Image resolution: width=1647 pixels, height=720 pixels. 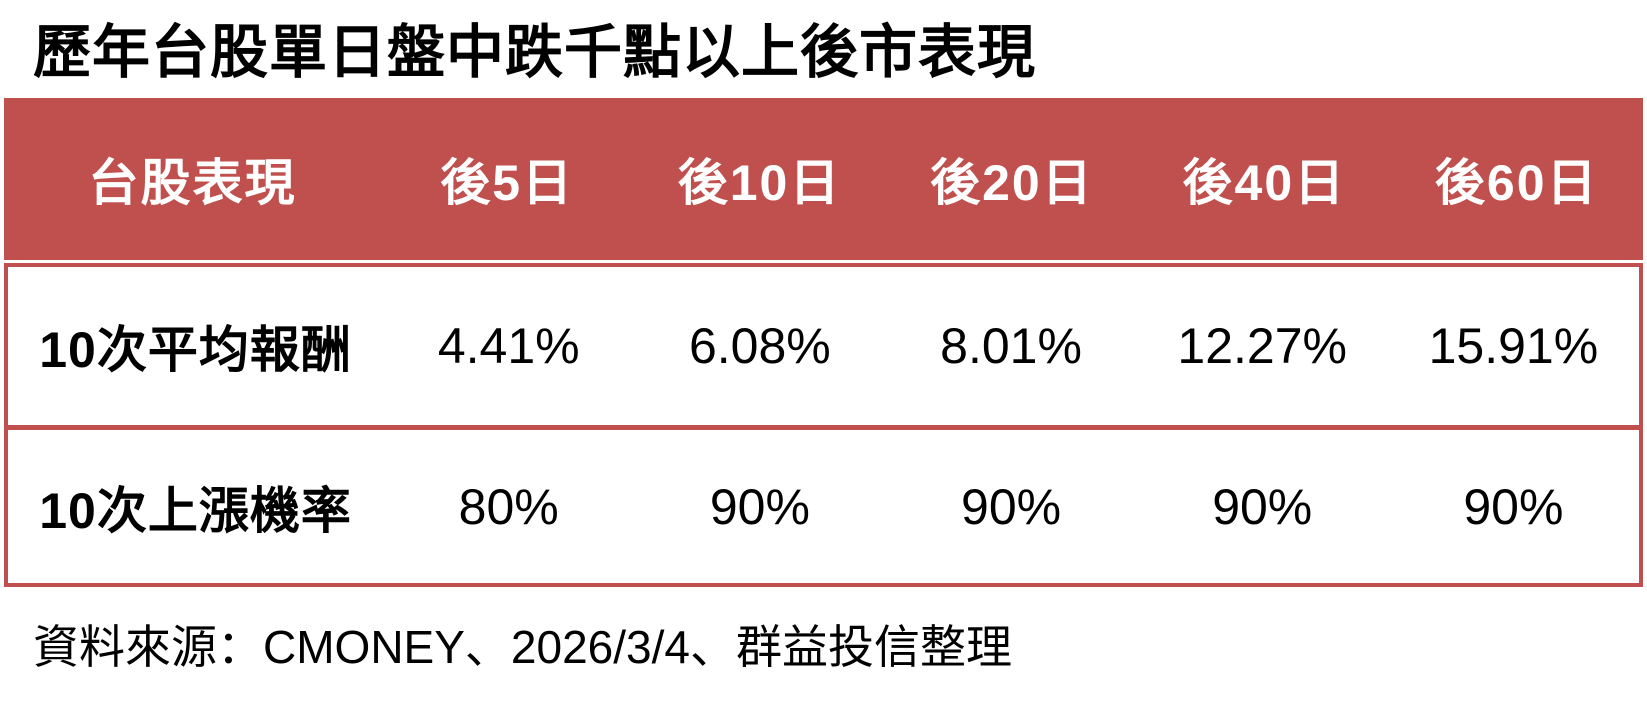 What do you see at coordinates (195, 510) in the screenshot?
I see `row-label-up-probability: 10次上漲機率` at bounding box center [195, 510].